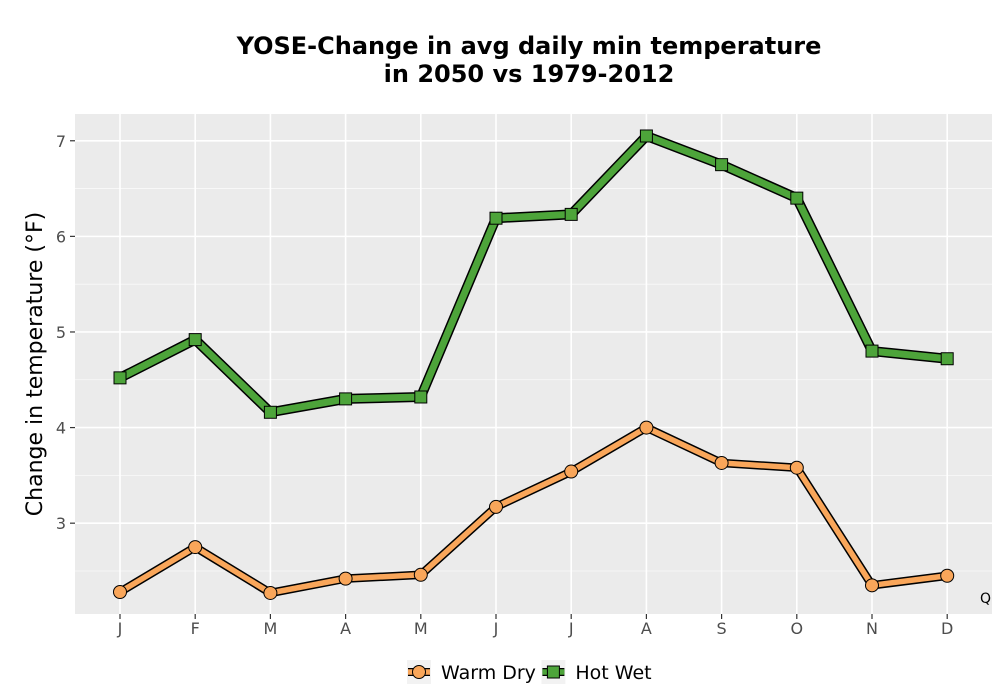 This screenshot has height=700, width=1000. I want to click on legend: Warm Dry Hot Wet, so click(529, 672).